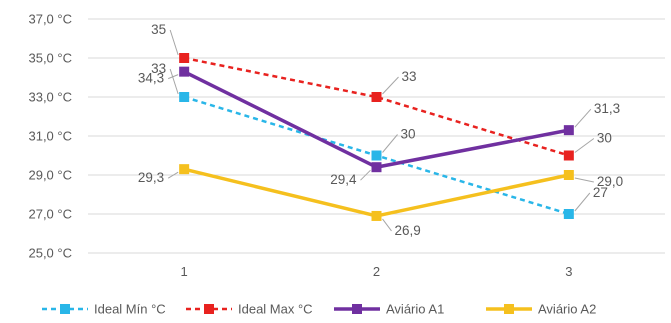  I want to click on legend-marker-avi-rio-a2, so click(509, 309).